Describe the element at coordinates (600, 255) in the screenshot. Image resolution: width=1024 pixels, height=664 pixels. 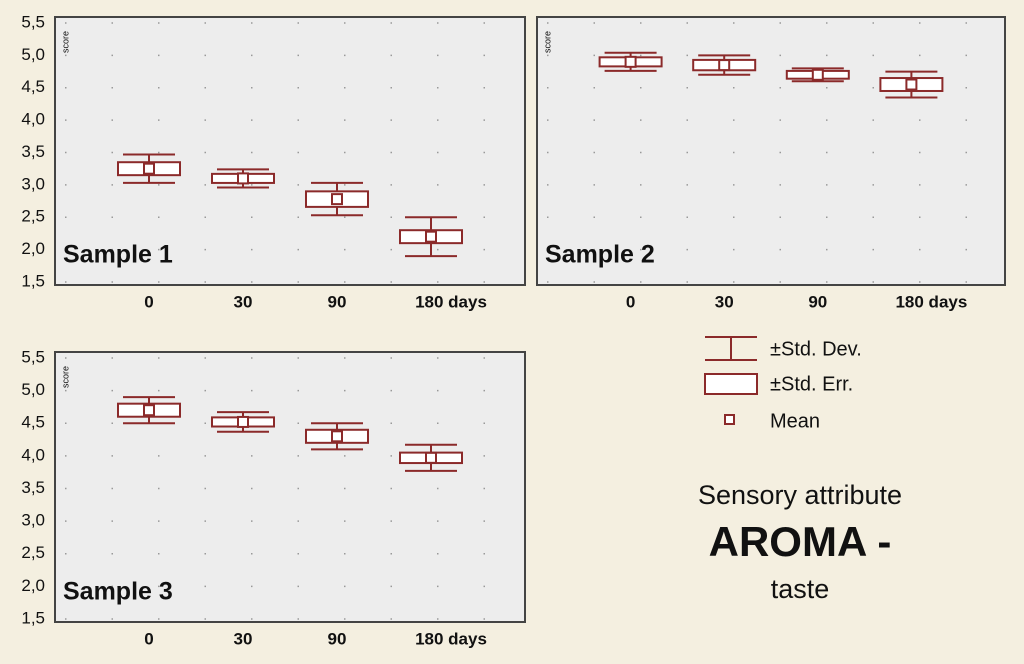
I see `panel-label: Sample 2` at that location.